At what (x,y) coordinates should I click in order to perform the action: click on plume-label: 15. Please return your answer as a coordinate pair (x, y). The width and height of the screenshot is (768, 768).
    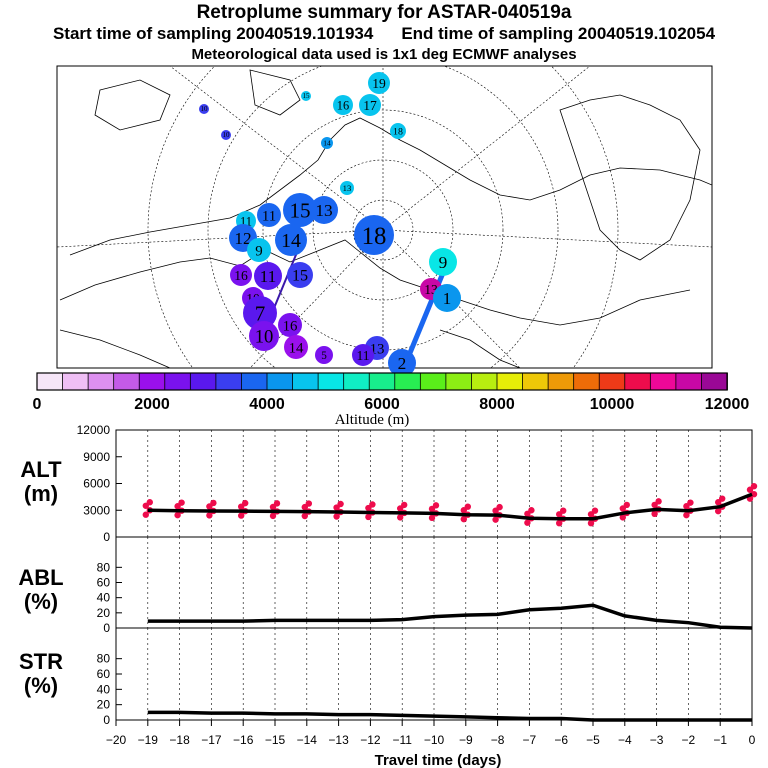
    Looking at the image, I should click on (299, 210).